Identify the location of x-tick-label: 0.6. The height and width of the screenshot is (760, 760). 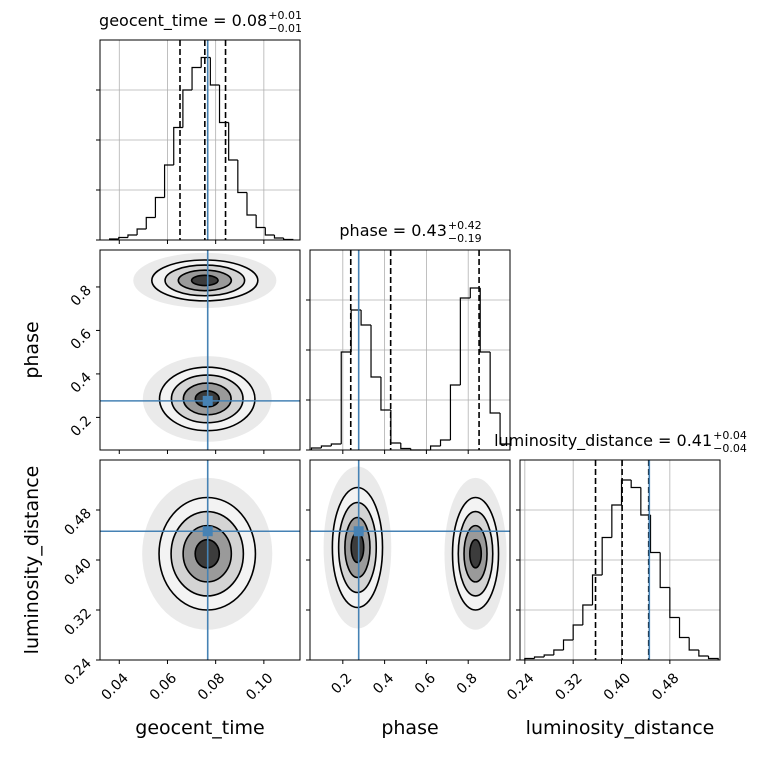
(425, 683).